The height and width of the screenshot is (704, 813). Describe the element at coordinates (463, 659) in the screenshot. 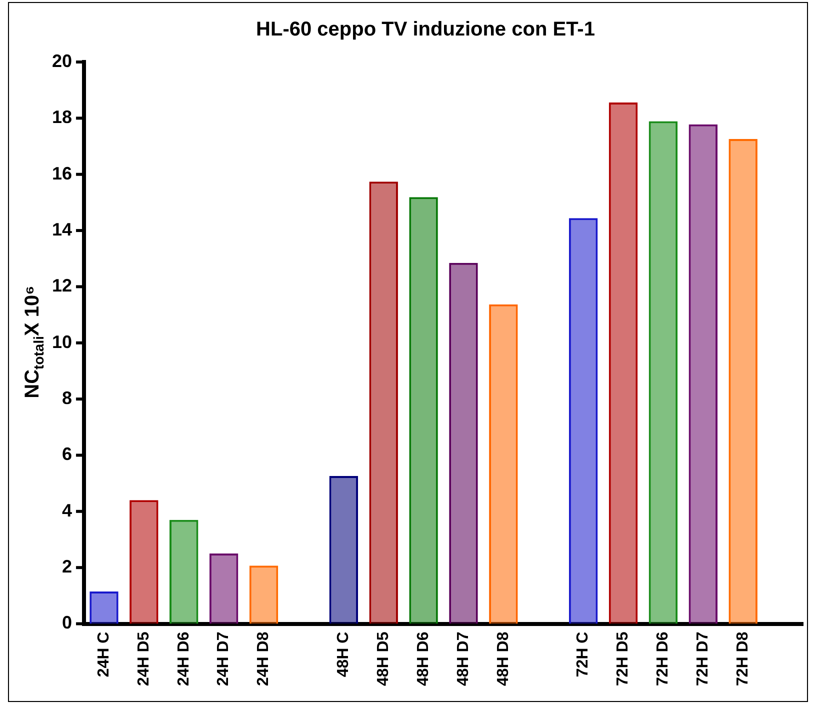

I see `x-tick-label: 48H D7` at that location.